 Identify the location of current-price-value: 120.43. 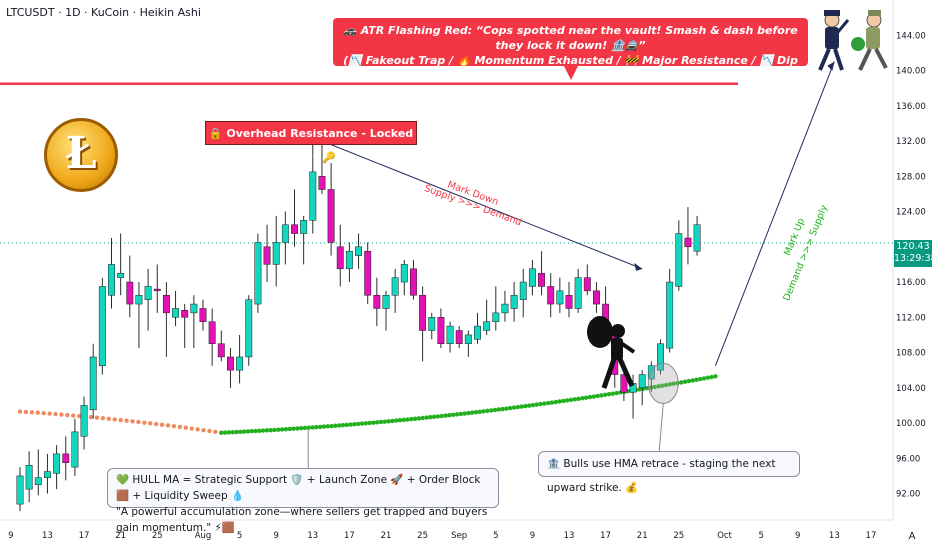
(913, 246).